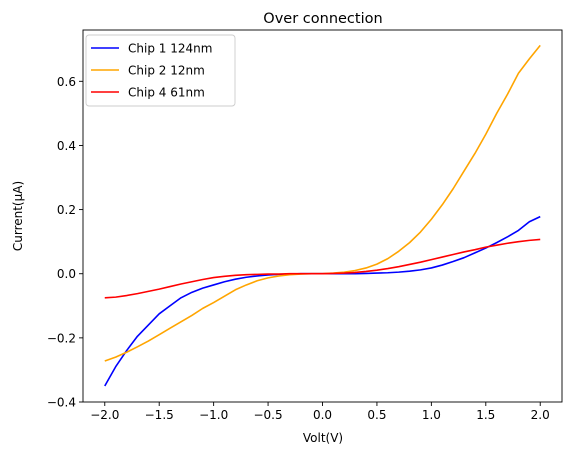 The width and height of the screenshot is (582, 455). What do you see at coordinates (66, 210) in the screenshot?
I see `y-tick-label: 0.2` at bounding box center [66, 210].